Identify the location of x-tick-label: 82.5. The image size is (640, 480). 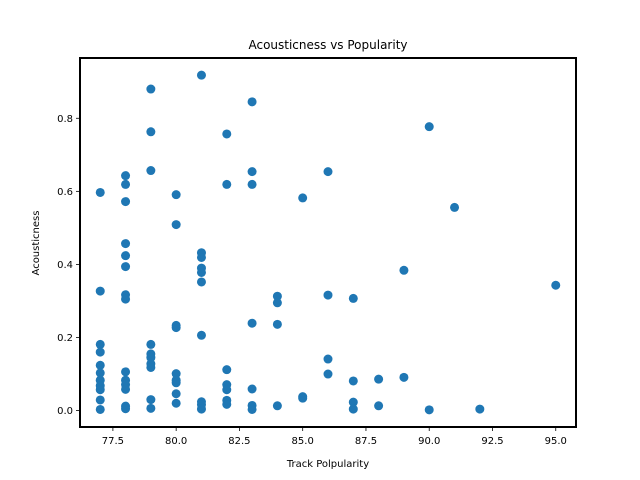
(239, 441).